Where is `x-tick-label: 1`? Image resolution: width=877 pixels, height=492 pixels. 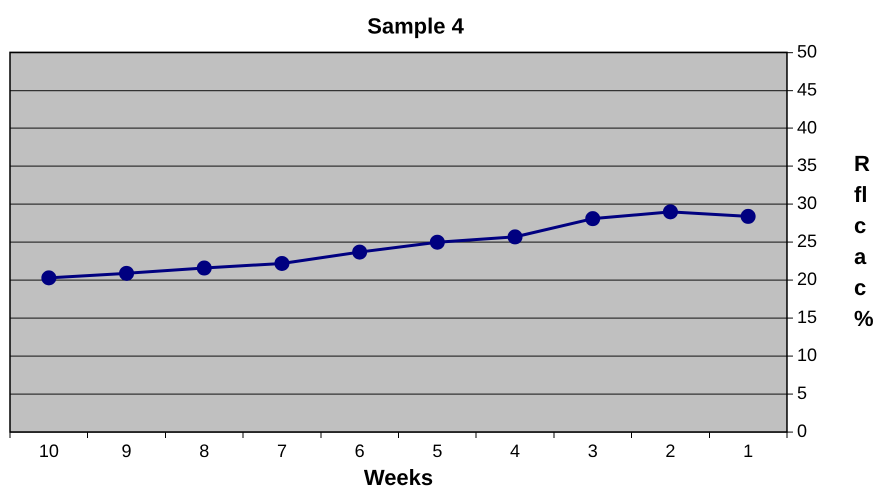 x-tick-label: 1 is located at coordinates (748, 450).